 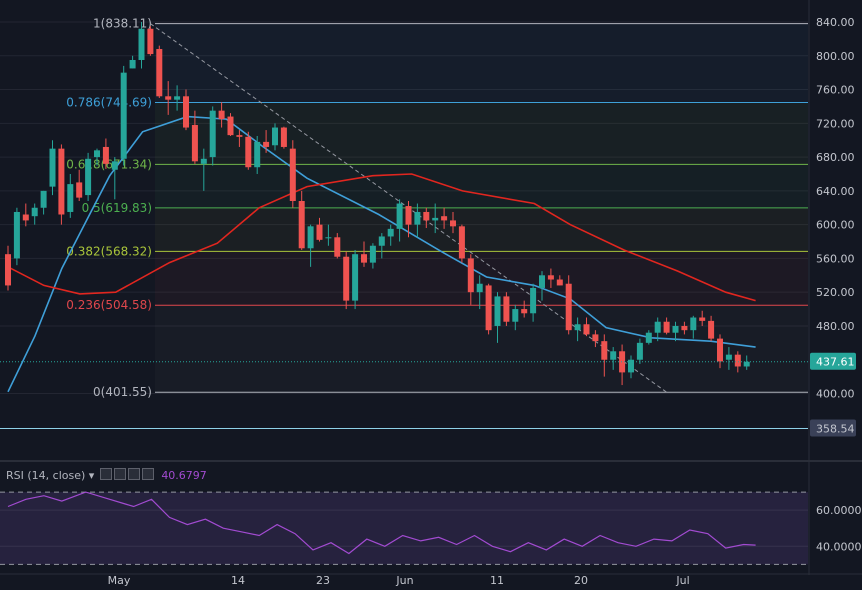 I want to click on level-price-tag, so click(x=833, y=428).